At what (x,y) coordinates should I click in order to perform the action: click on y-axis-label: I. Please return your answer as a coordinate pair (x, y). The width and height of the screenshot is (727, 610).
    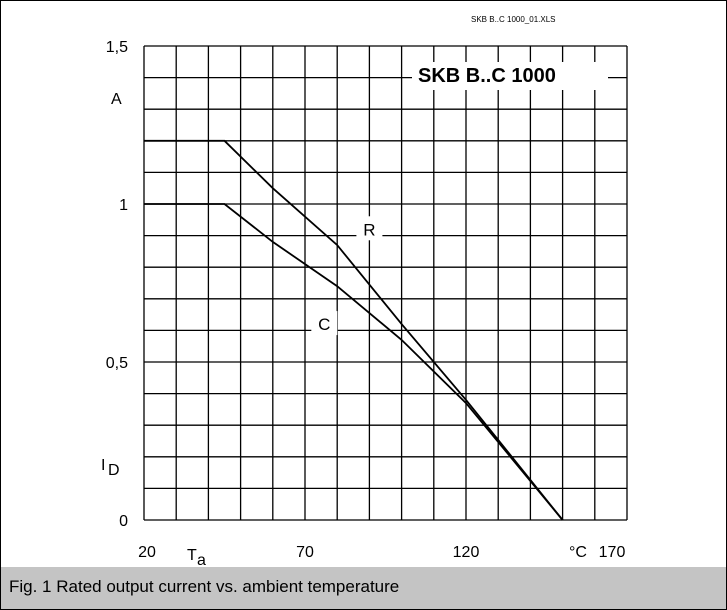
    Looking at the image, I should click on (103, 465).